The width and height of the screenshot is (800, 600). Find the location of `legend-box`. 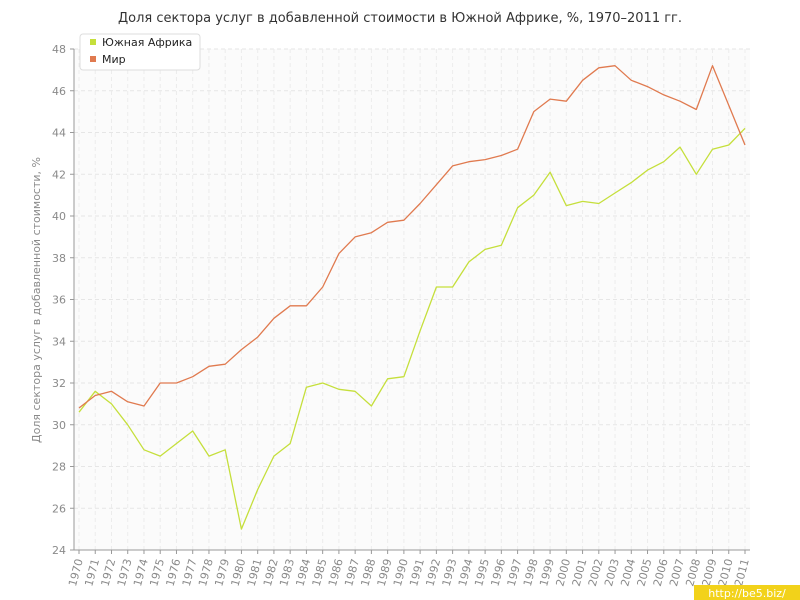

legend-box is located at coordinates (140, 52).